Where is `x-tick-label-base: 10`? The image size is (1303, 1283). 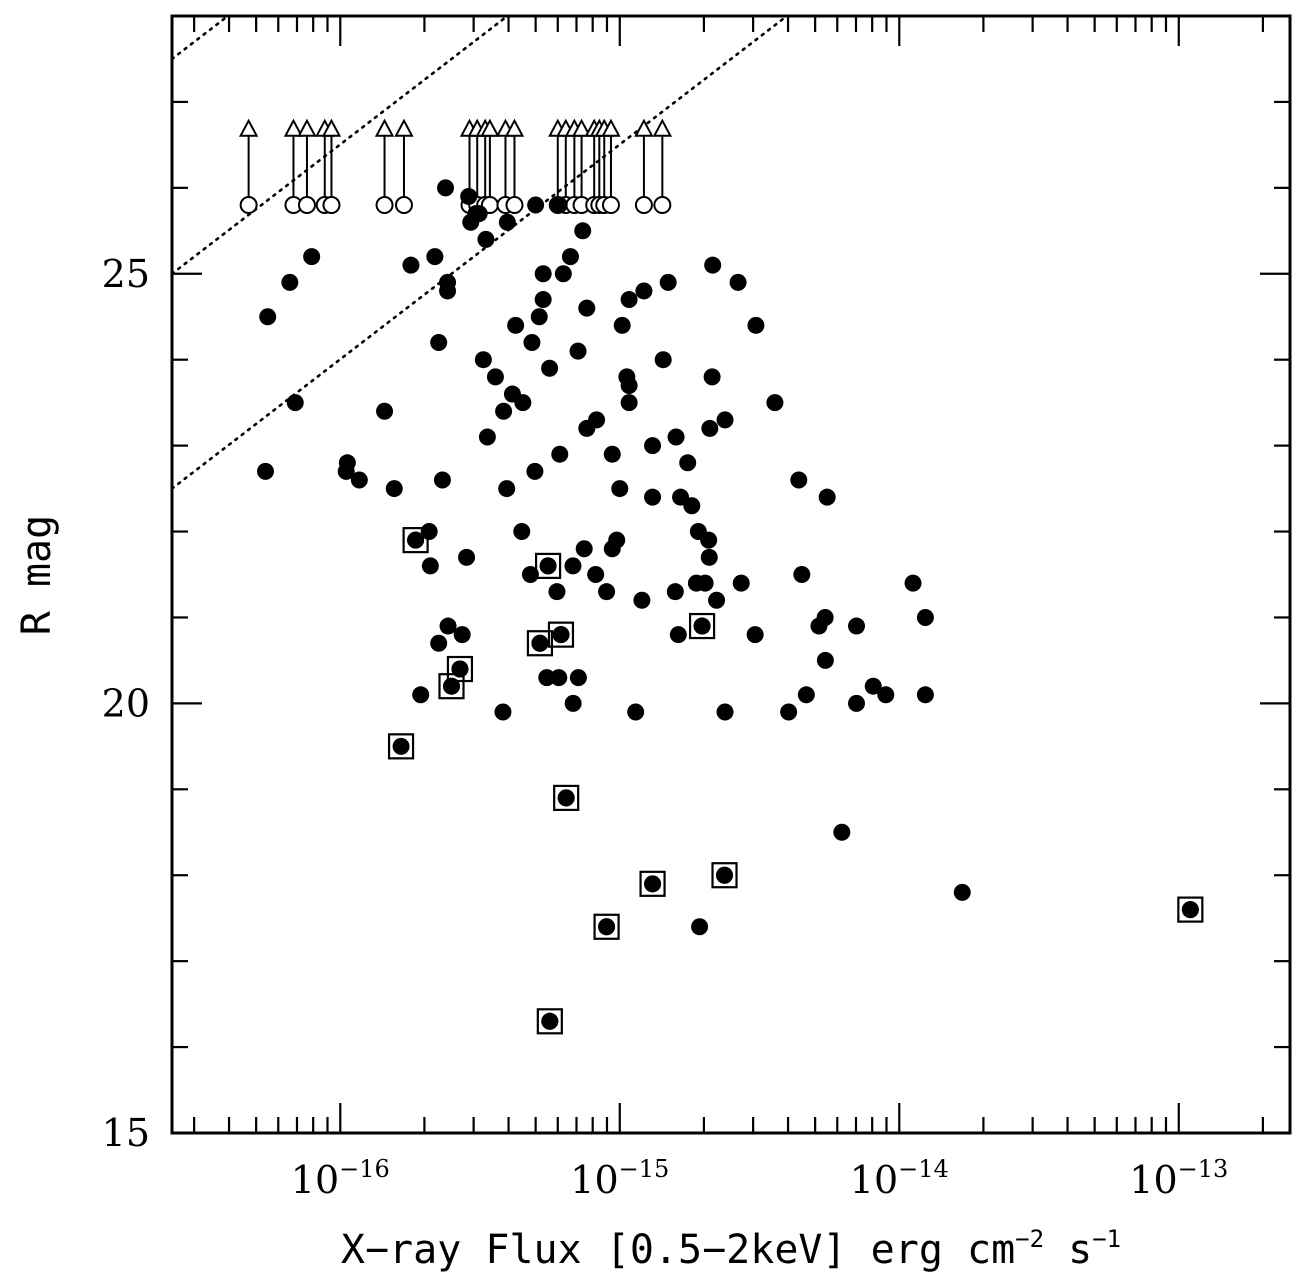 x-tick-label-base: 10 is located at coordinates (1153, 1180).